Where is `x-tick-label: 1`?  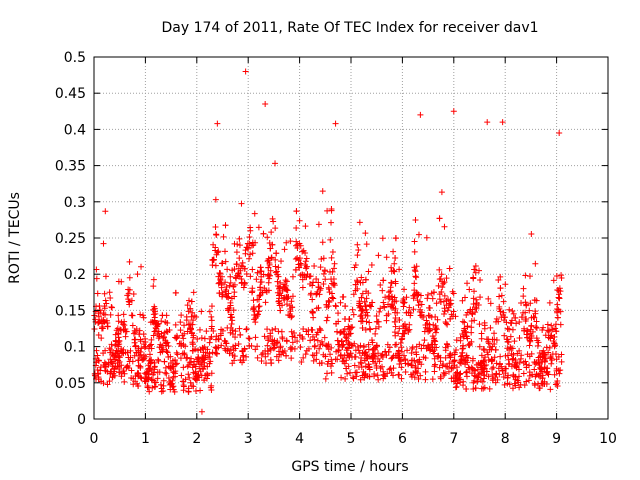 x-tick-label: 1 is located at coordinates (145, 439).